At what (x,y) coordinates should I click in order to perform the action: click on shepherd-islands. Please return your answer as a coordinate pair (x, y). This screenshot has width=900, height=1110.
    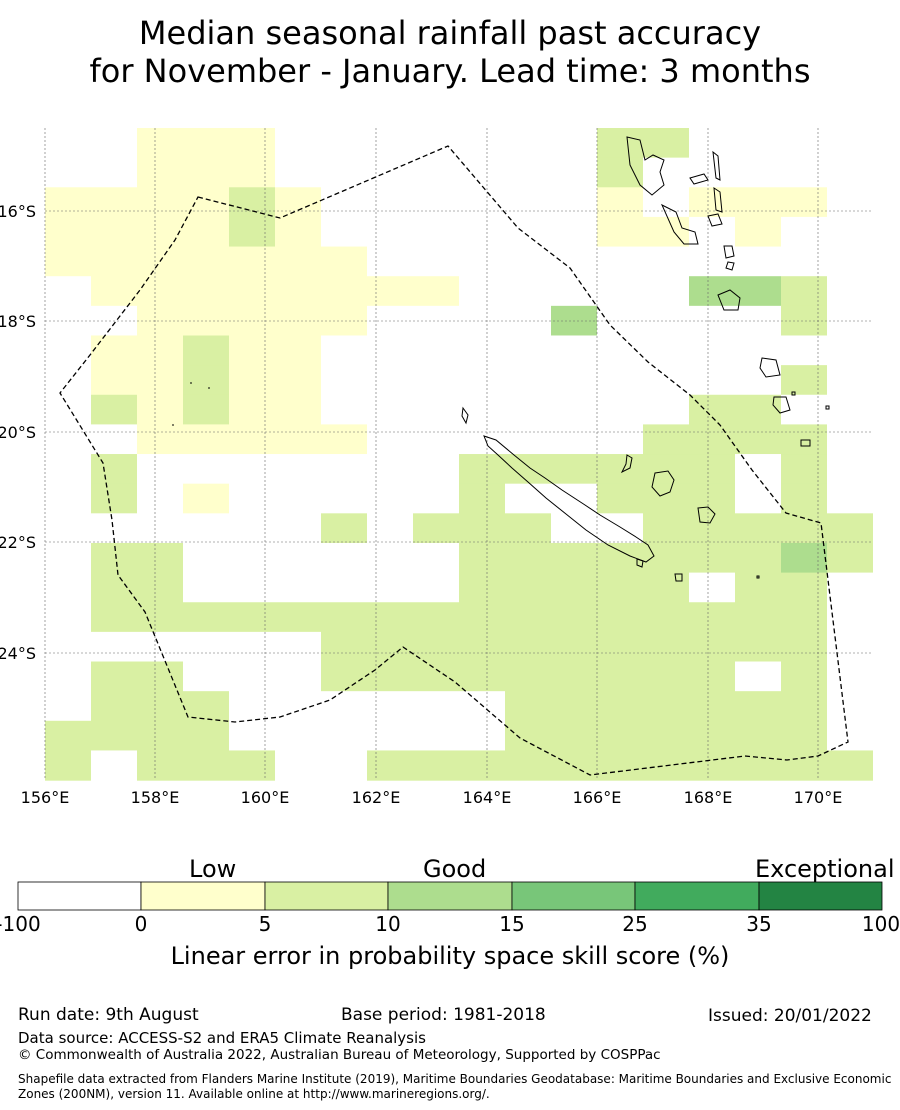
    Looking at the image, I should click on (730, 266).